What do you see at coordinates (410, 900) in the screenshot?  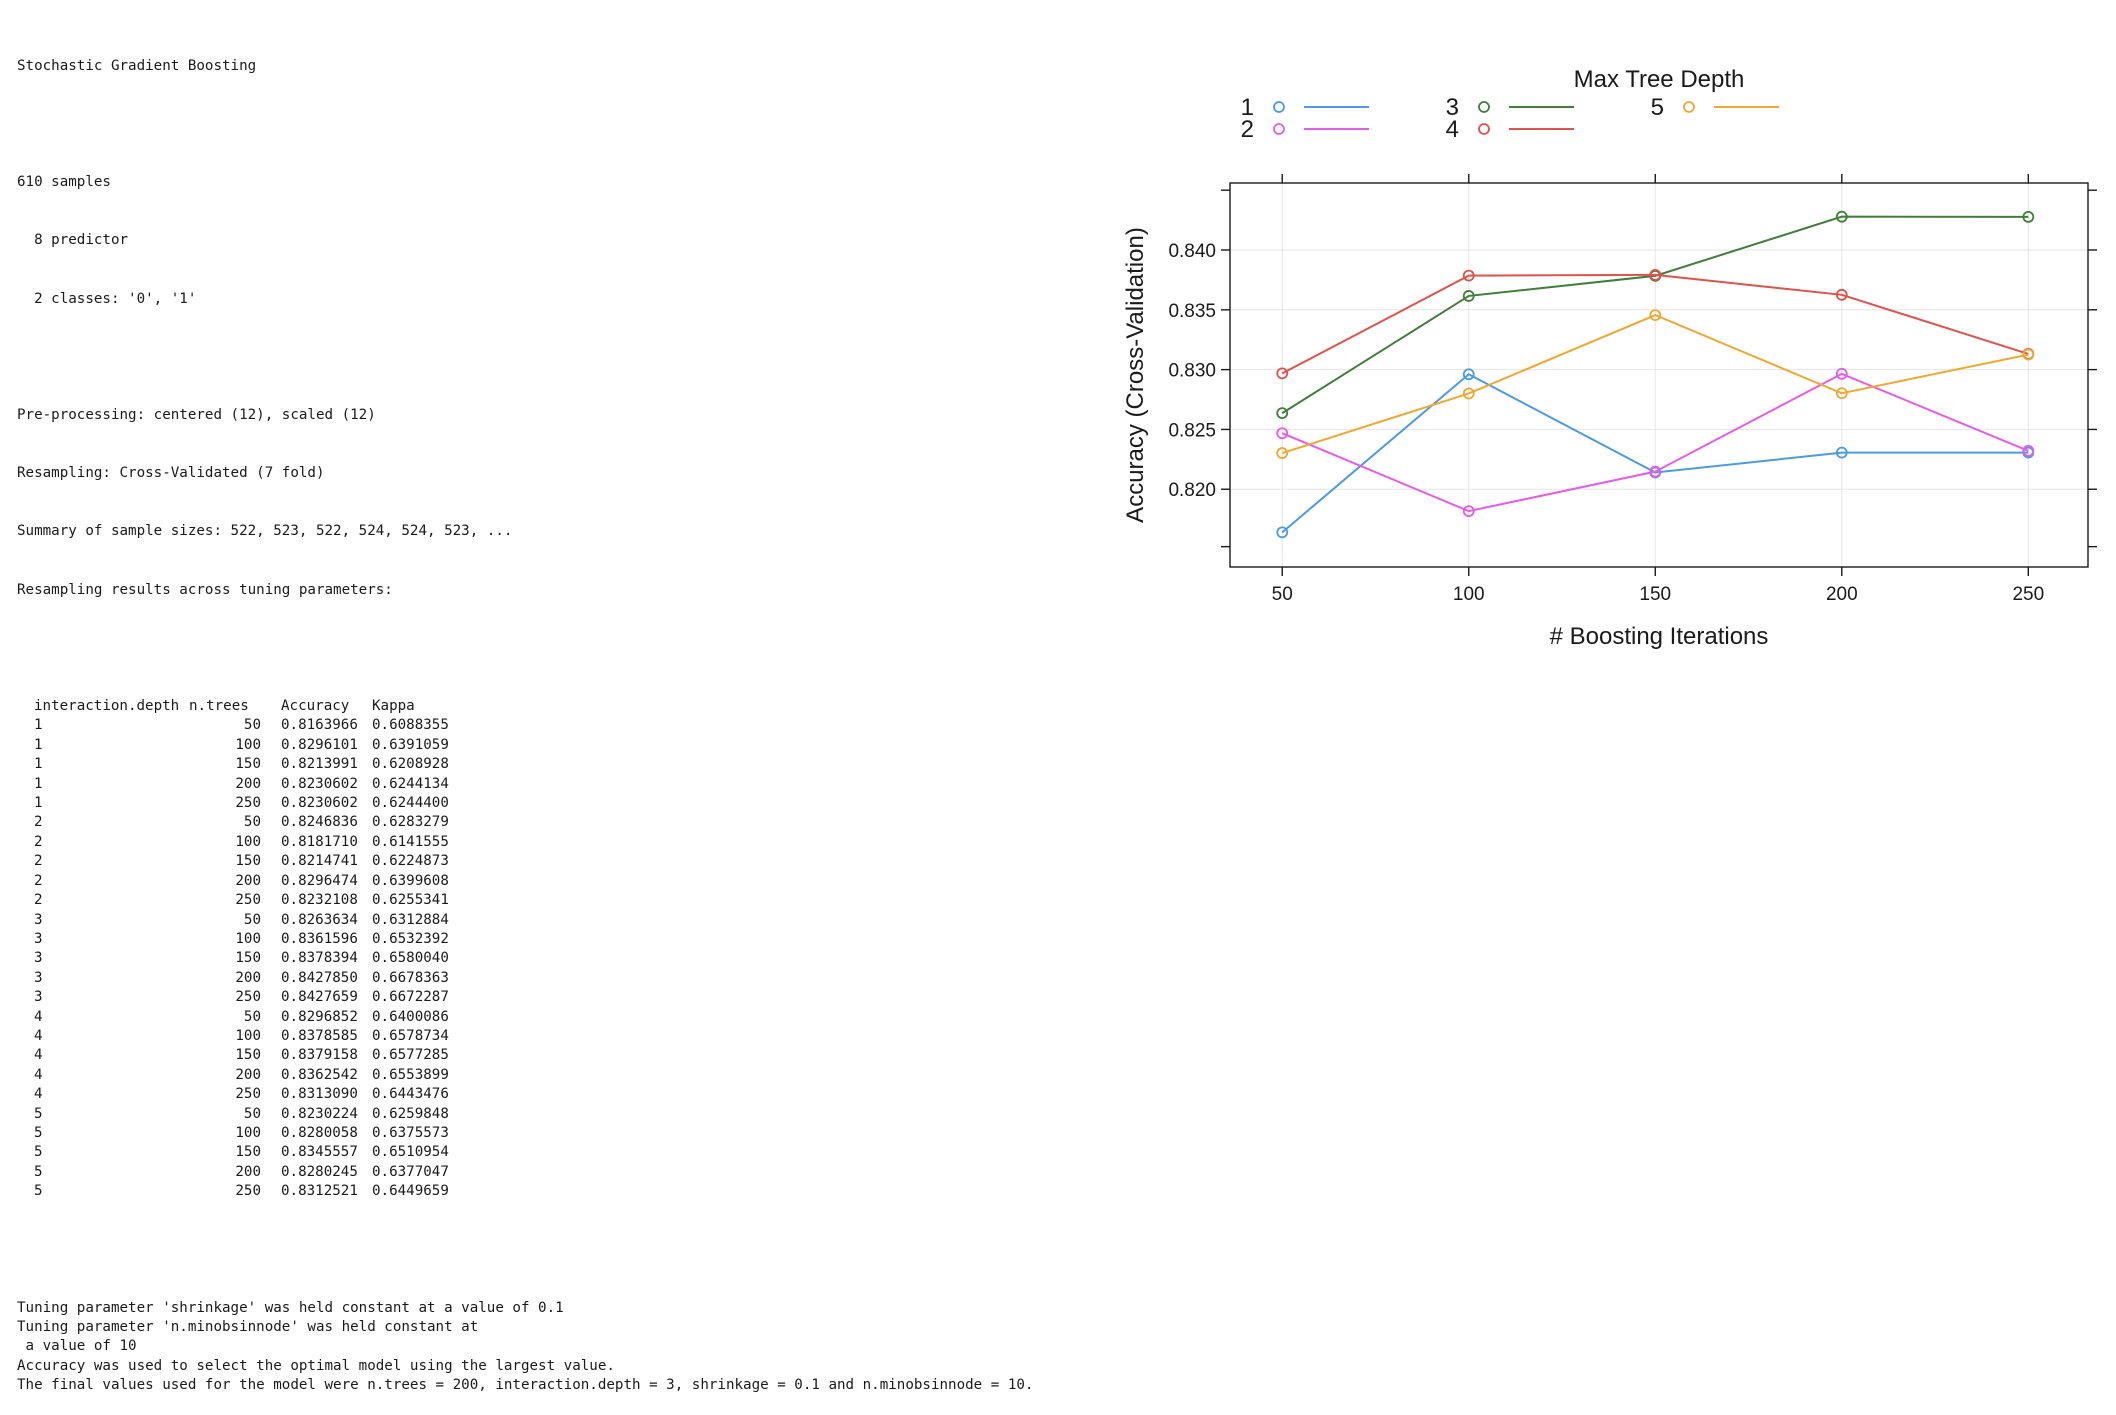 I see `table-cell: 0.6255341` at bounding box center [410, 900].